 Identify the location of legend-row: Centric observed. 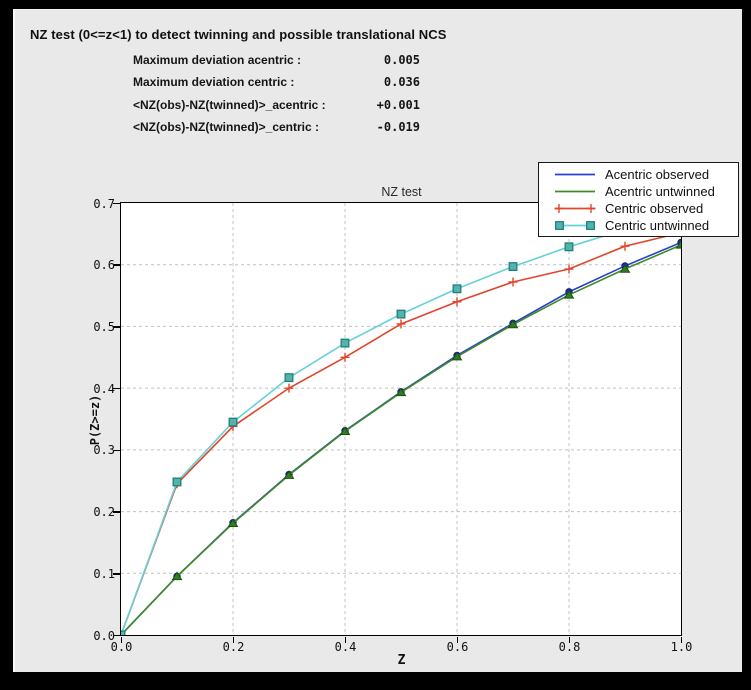
(638, 208).